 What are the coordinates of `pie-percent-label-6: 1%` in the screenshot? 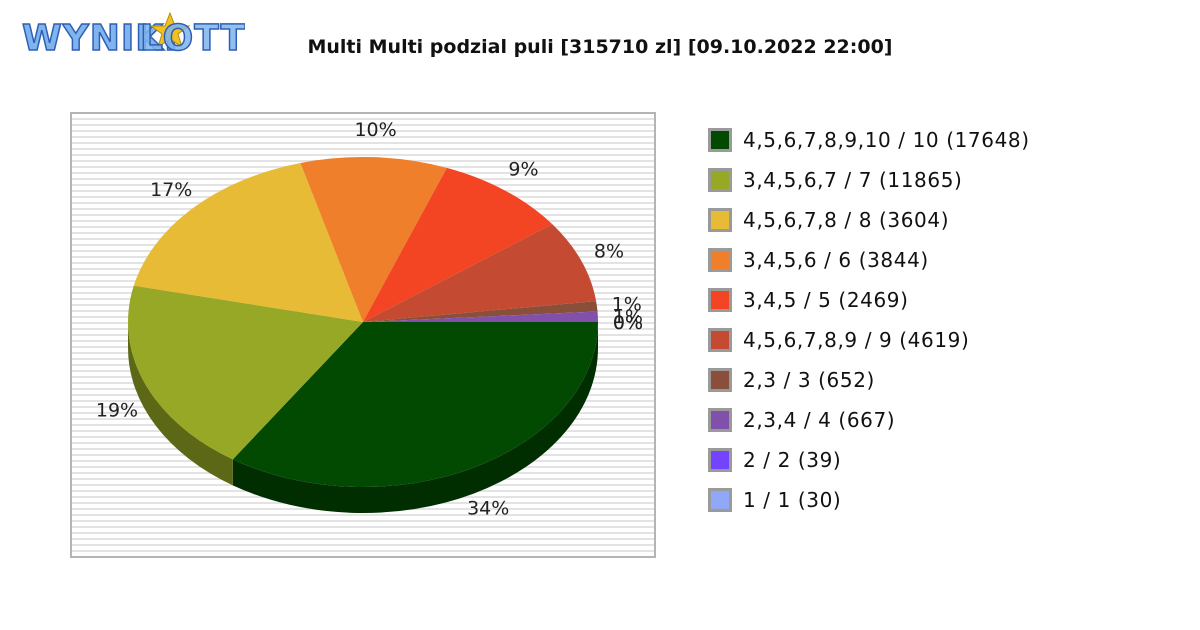 It's located at (627, 305).